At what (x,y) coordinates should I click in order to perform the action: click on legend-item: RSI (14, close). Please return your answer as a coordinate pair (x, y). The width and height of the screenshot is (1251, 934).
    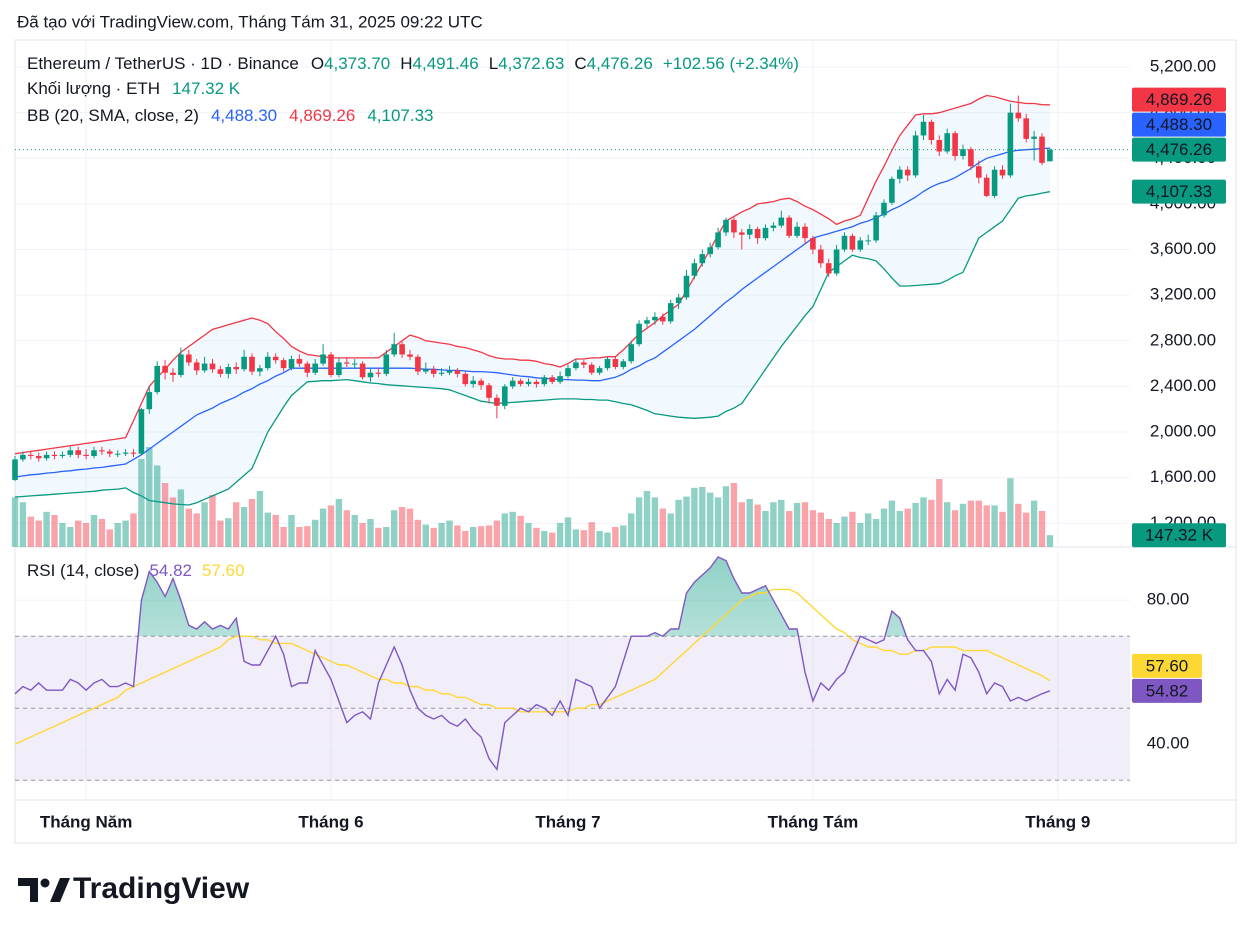
    Looking at the image, I should click on (83, 570).